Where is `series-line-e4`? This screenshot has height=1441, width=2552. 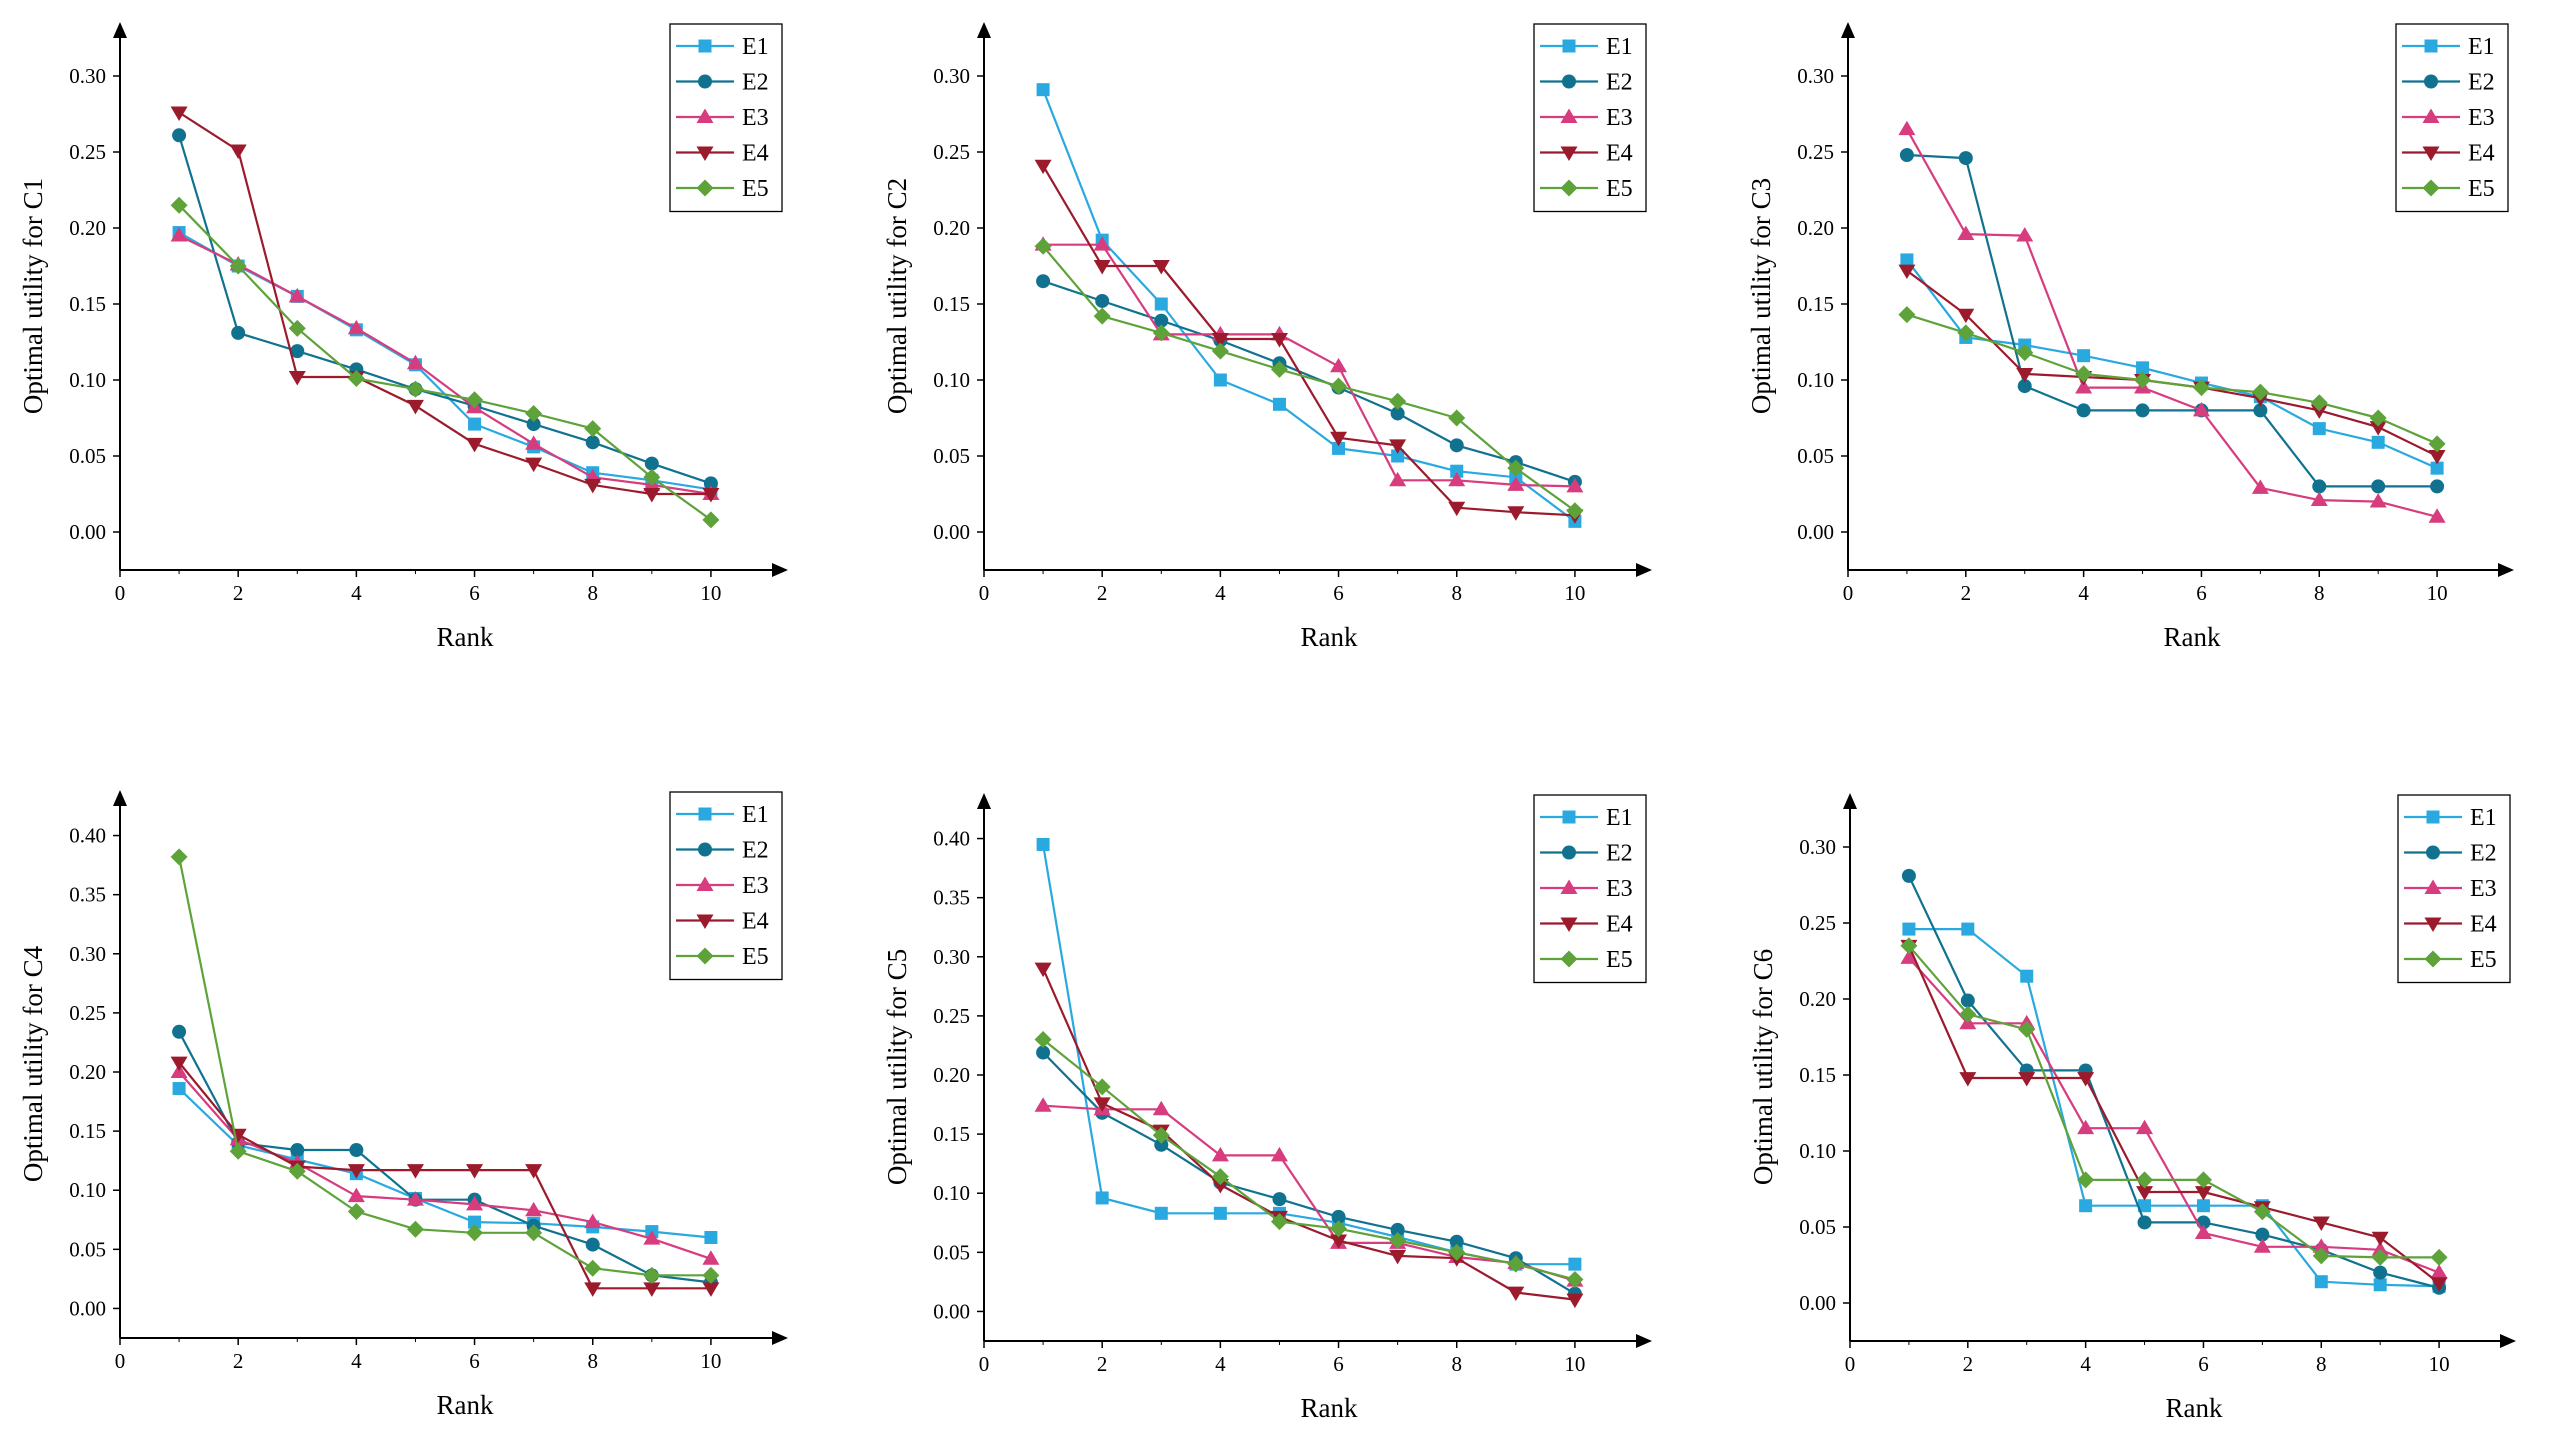 series-line-e4 is located at coordinates (2172, 363).